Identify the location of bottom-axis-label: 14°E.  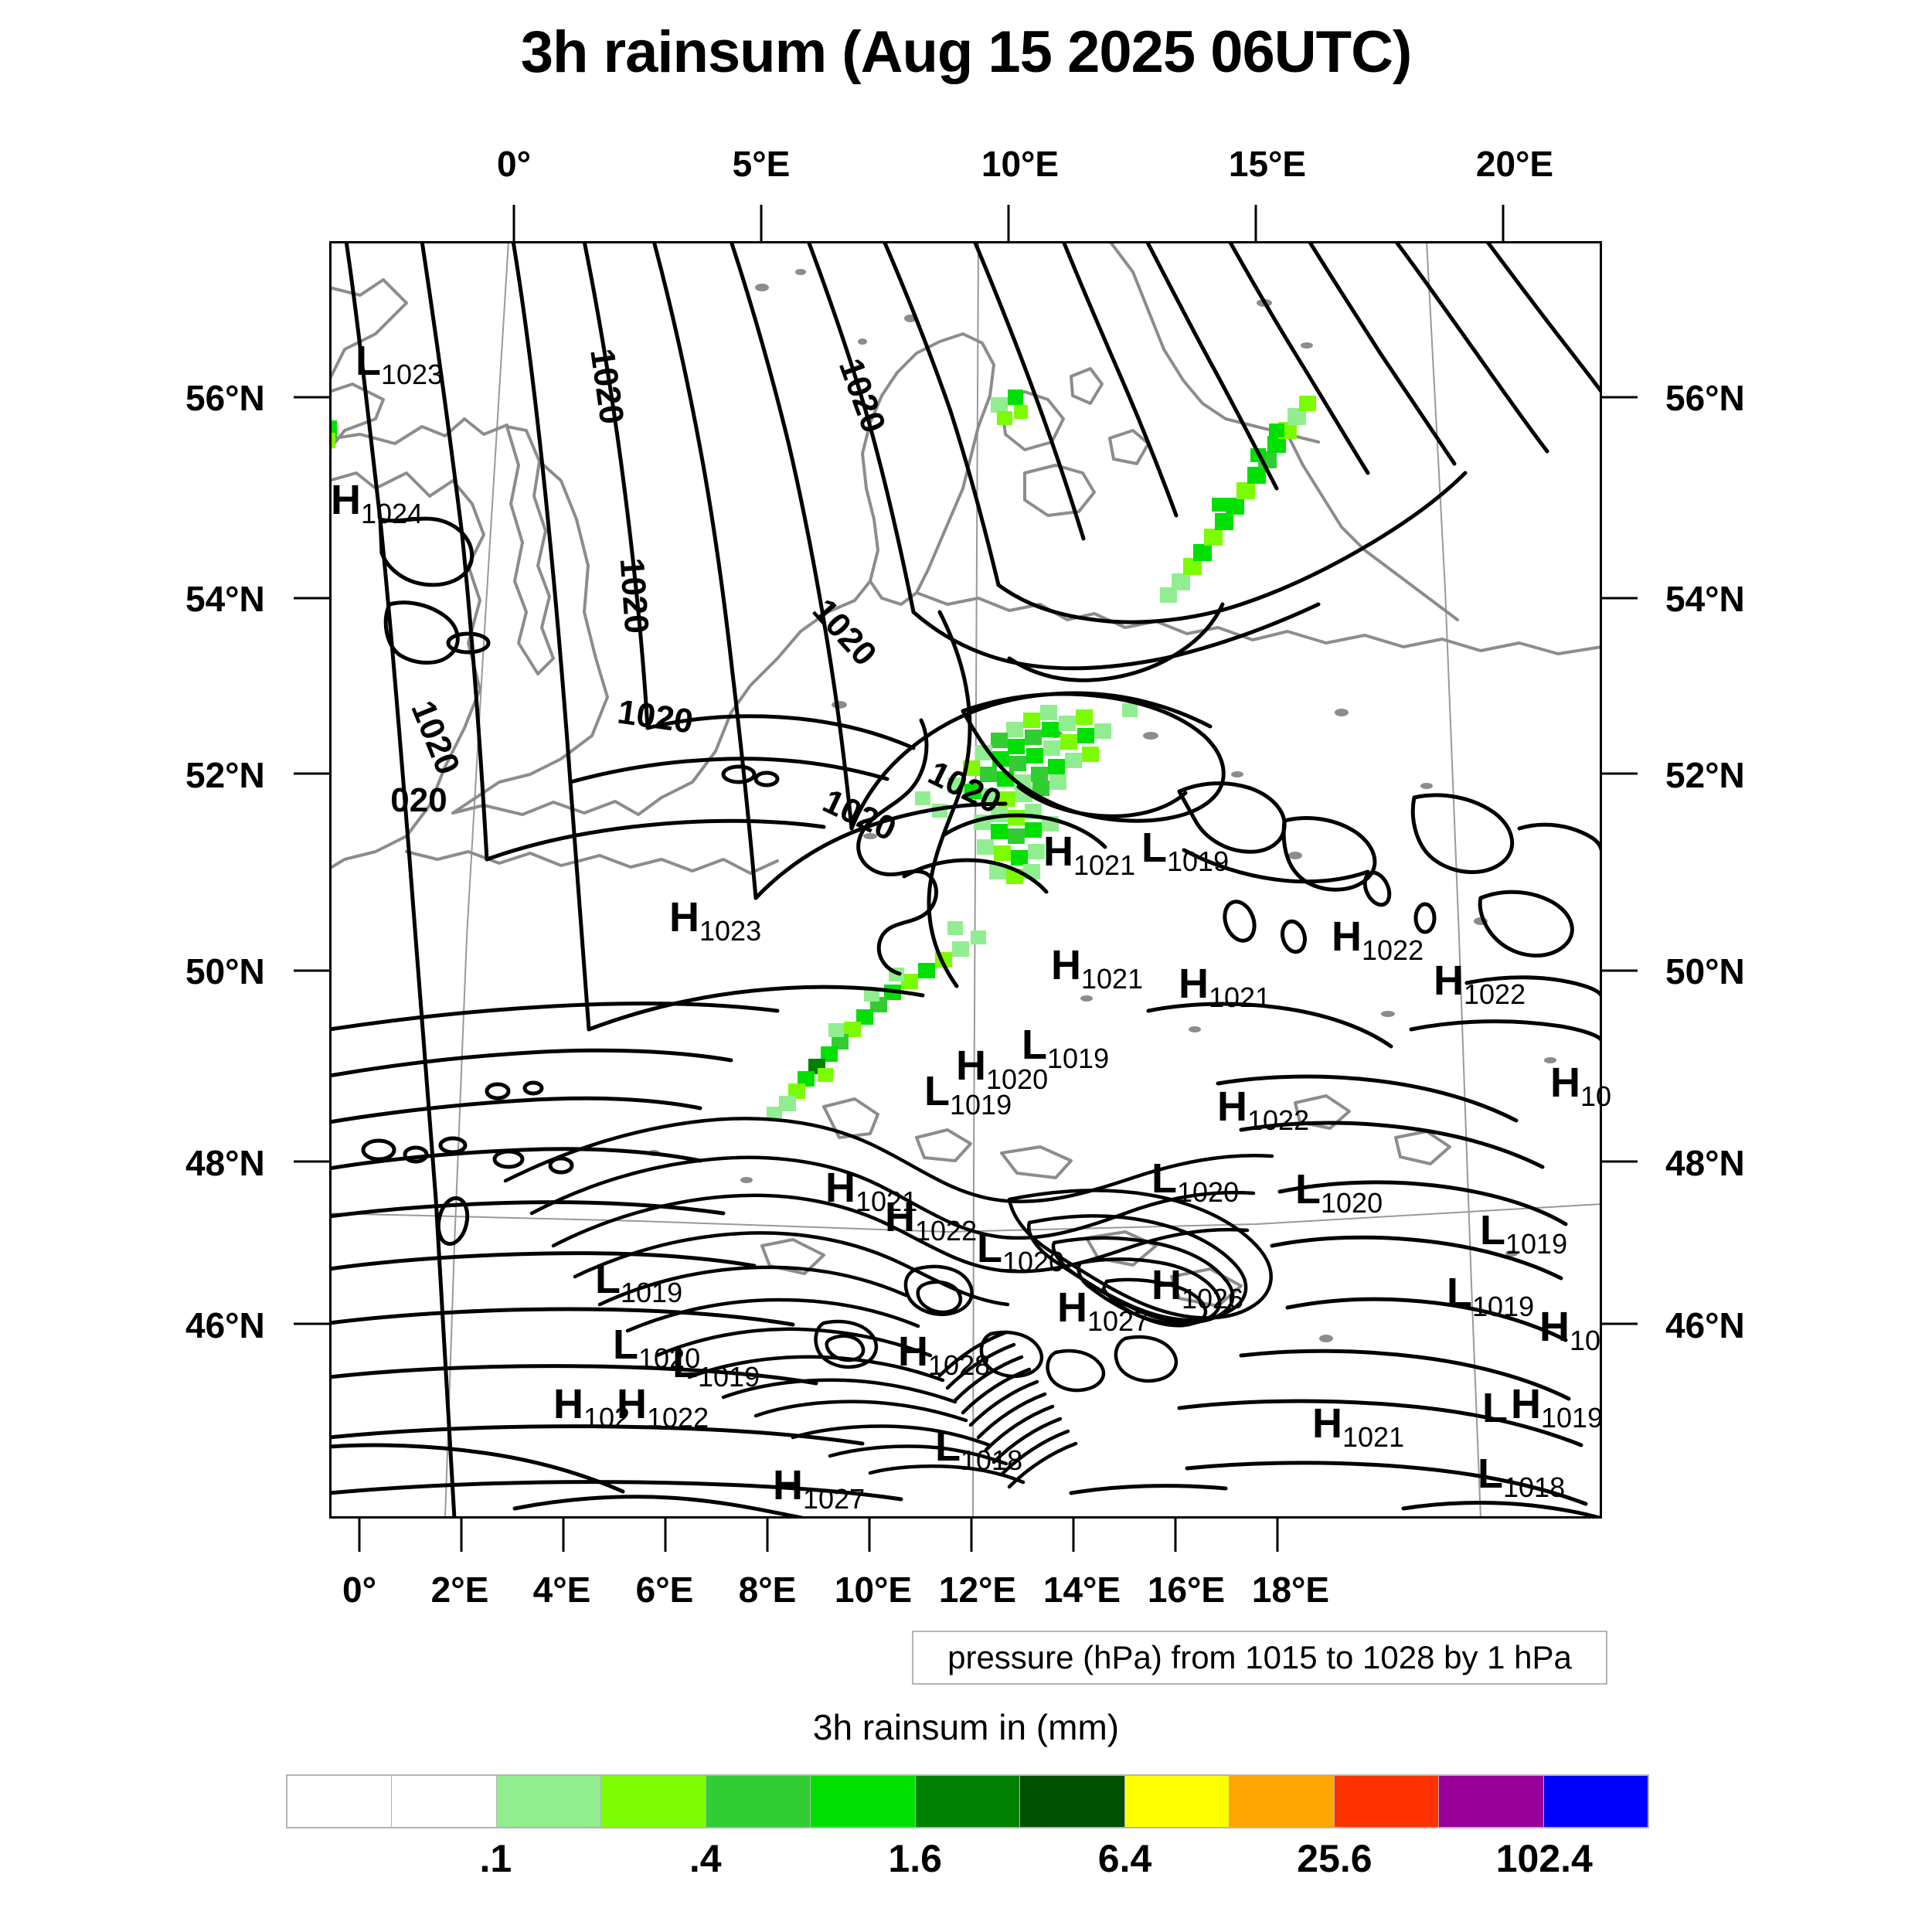
(1082, 1590).